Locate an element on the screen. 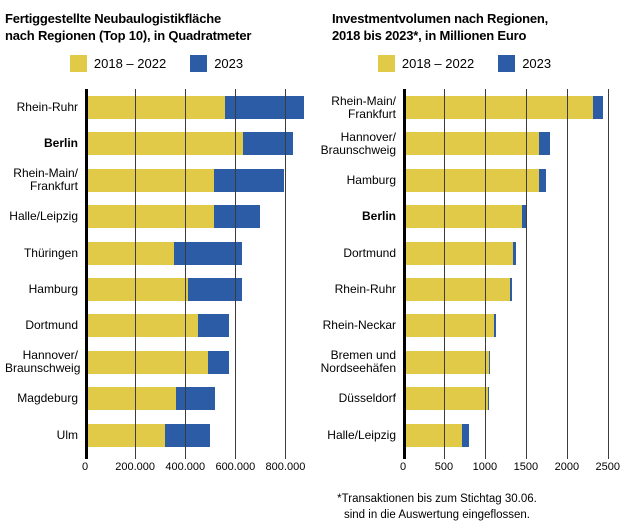  legend: 2018 – 2022 2023 is located at coordinates (156, 63).